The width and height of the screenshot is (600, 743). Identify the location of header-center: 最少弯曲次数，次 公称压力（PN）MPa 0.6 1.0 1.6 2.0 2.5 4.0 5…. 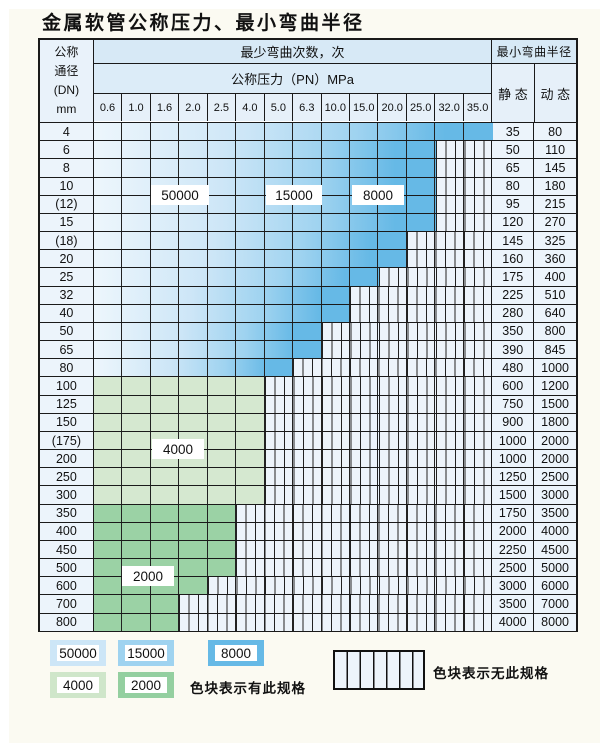
(293, 81).